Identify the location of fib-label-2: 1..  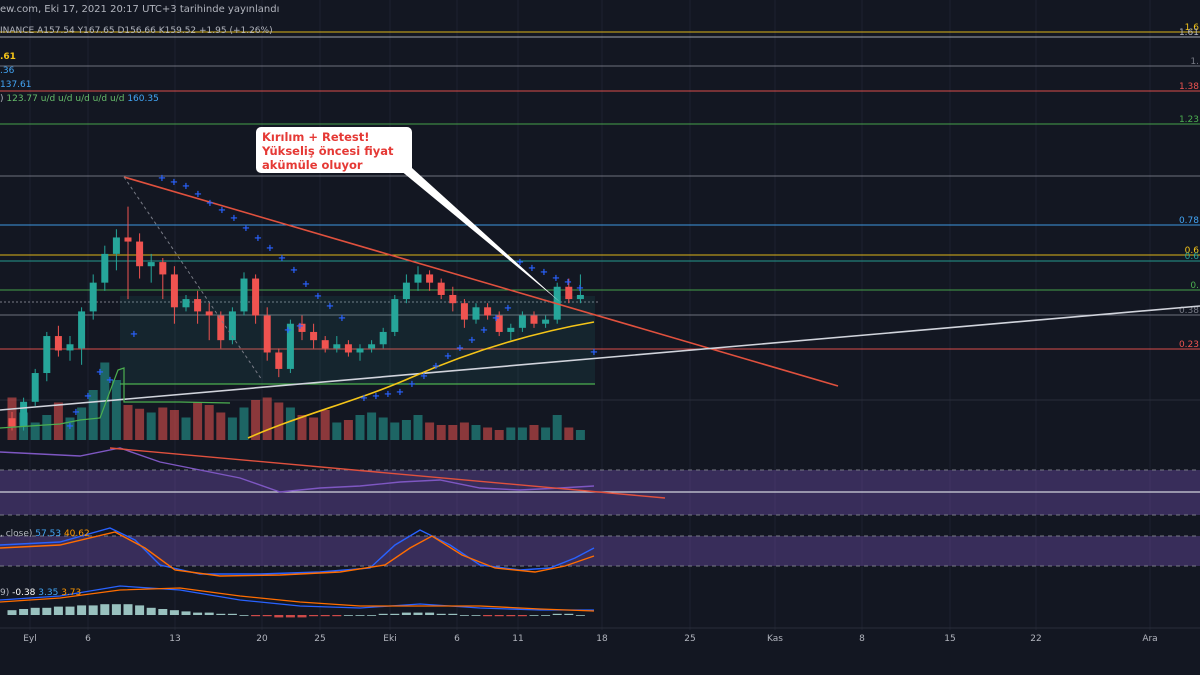
(1194, 62).